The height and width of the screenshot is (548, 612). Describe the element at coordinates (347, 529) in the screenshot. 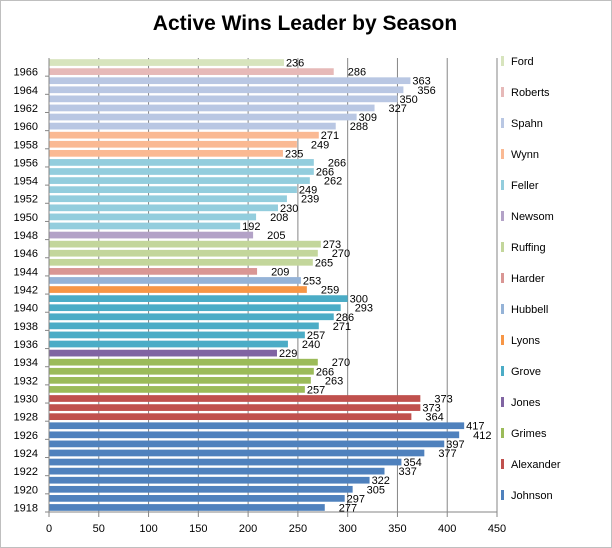

I see `x-tick-label: 300` at that location.